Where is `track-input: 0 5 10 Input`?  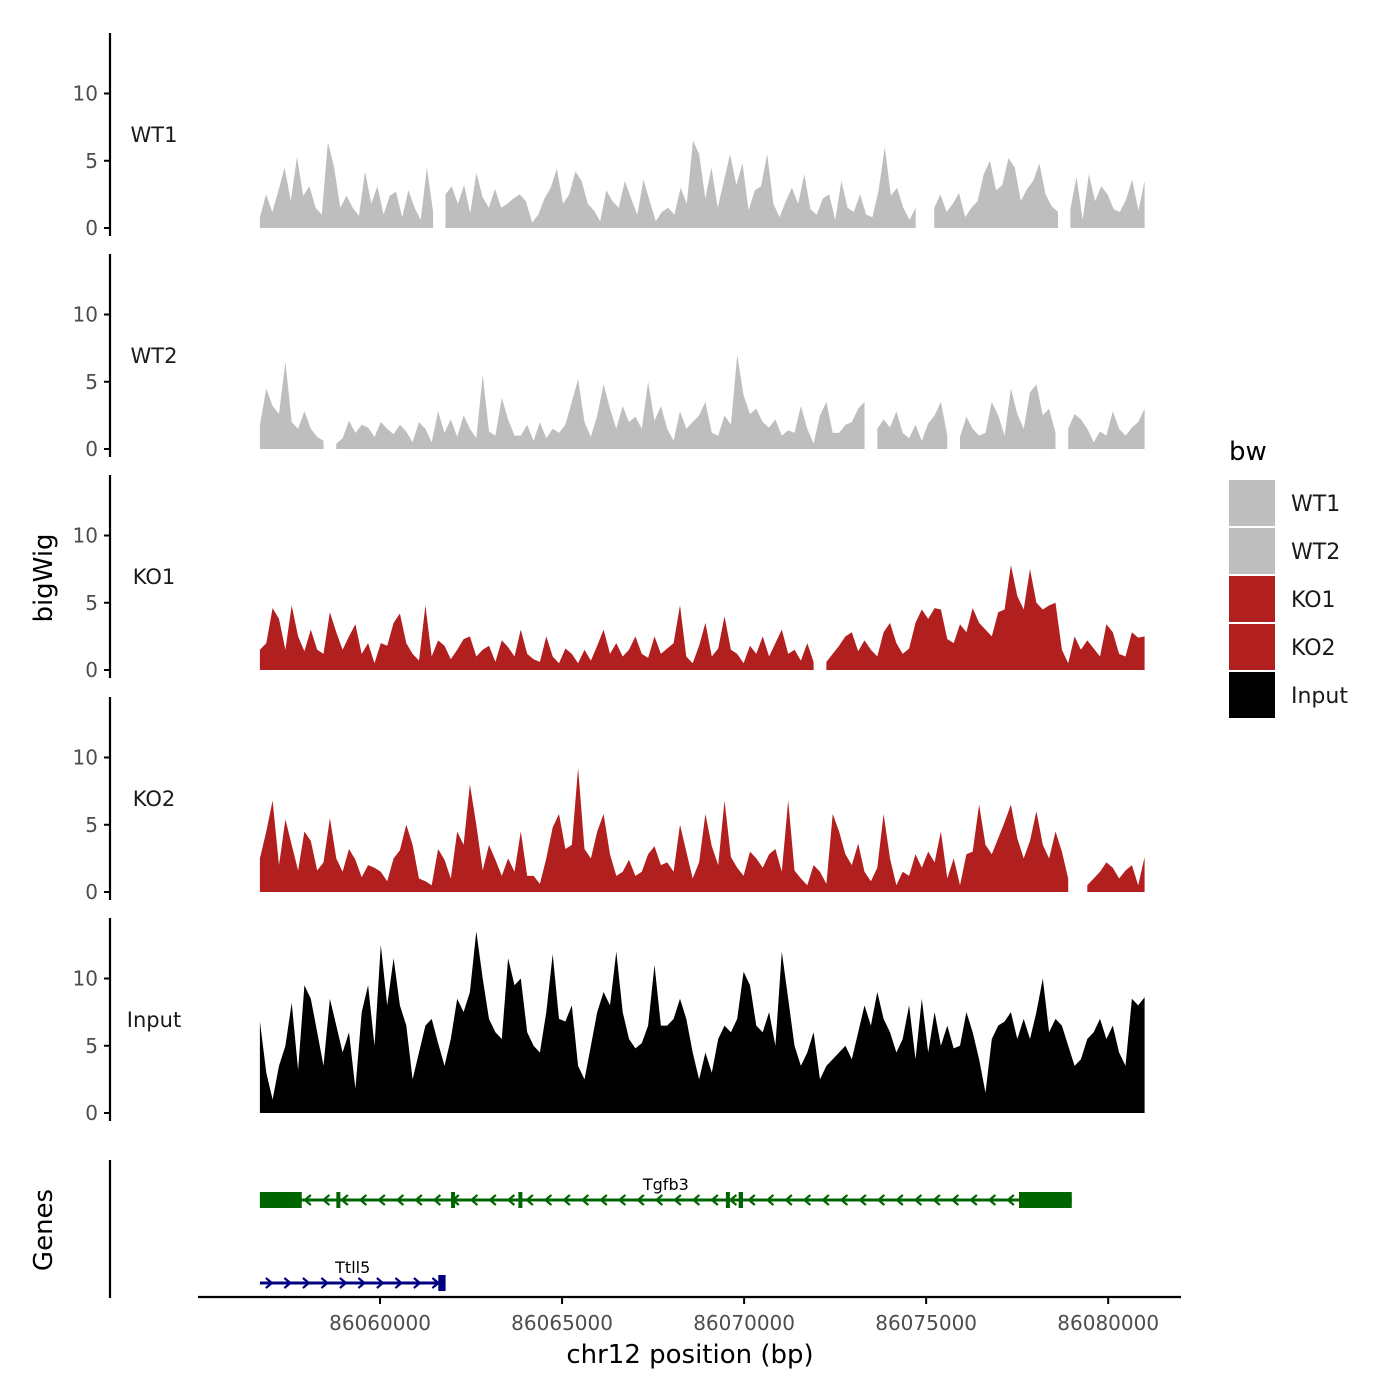
track-input: 0 5 10 Input is located at coordinates (609, 1021).